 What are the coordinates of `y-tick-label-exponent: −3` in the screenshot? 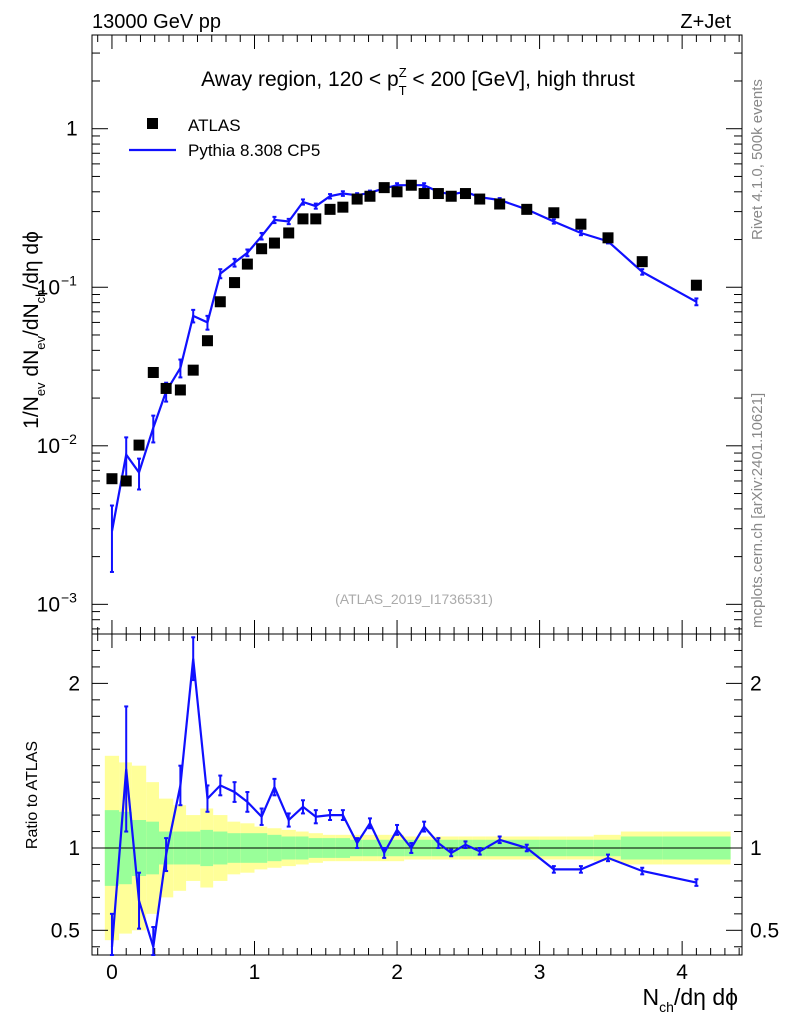 It's located at (69, 597).